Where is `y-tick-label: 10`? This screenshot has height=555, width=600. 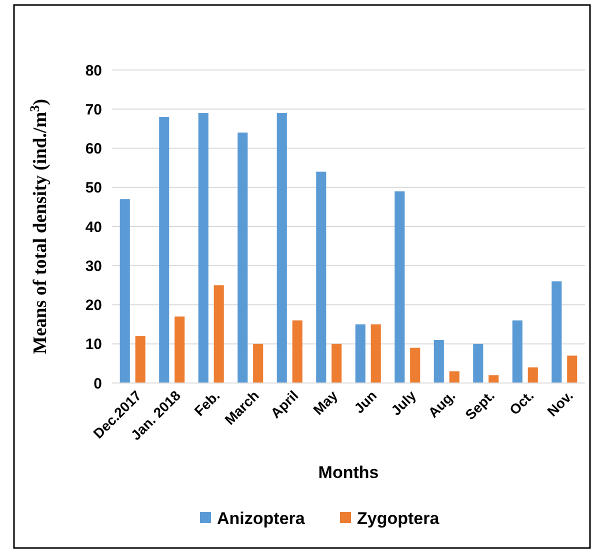
y-tick-label: 10 is located at coordinates (93, 345).